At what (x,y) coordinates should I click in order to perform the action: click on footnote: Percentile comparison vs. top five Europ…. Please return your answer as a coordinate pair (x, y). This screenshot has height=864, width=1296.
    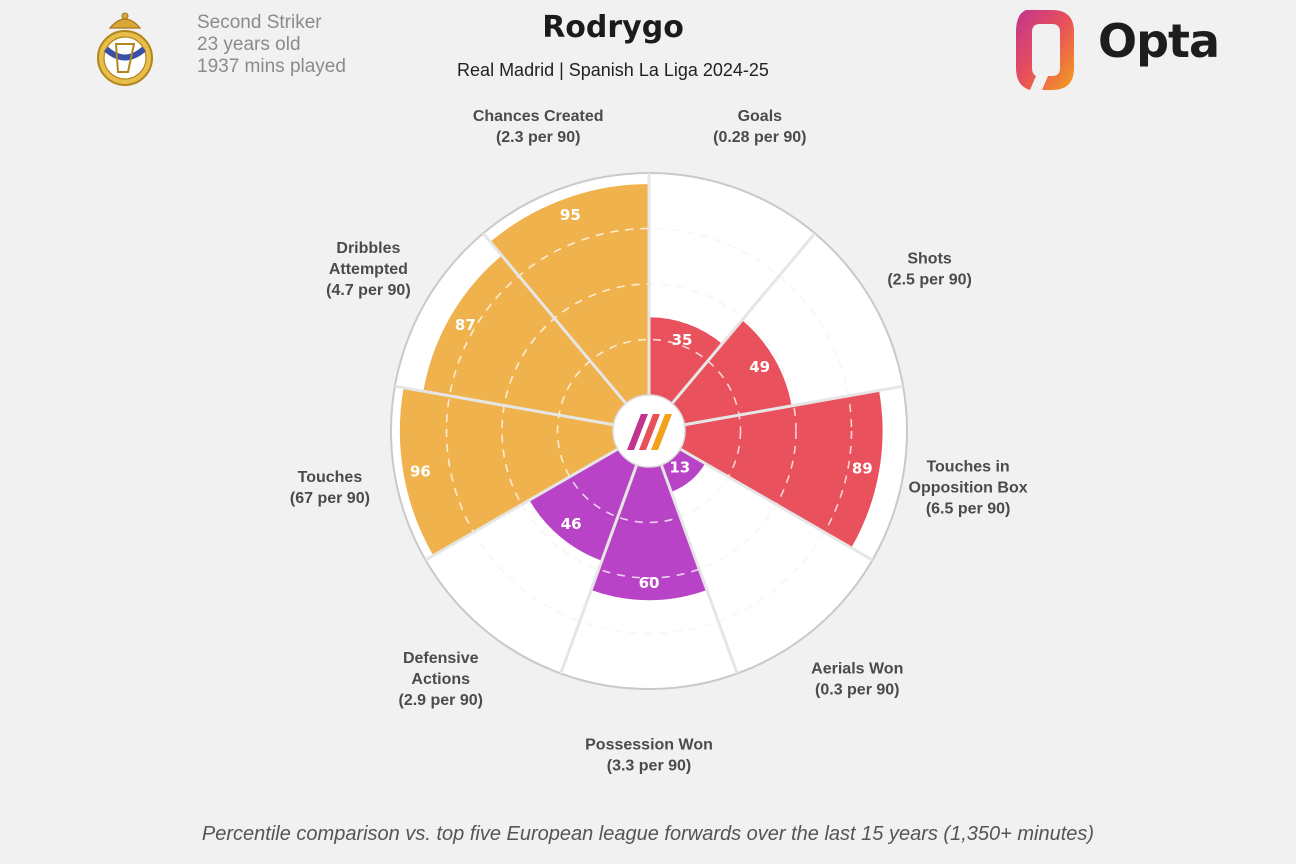
    Looking at the image, I should click on (648, 834).